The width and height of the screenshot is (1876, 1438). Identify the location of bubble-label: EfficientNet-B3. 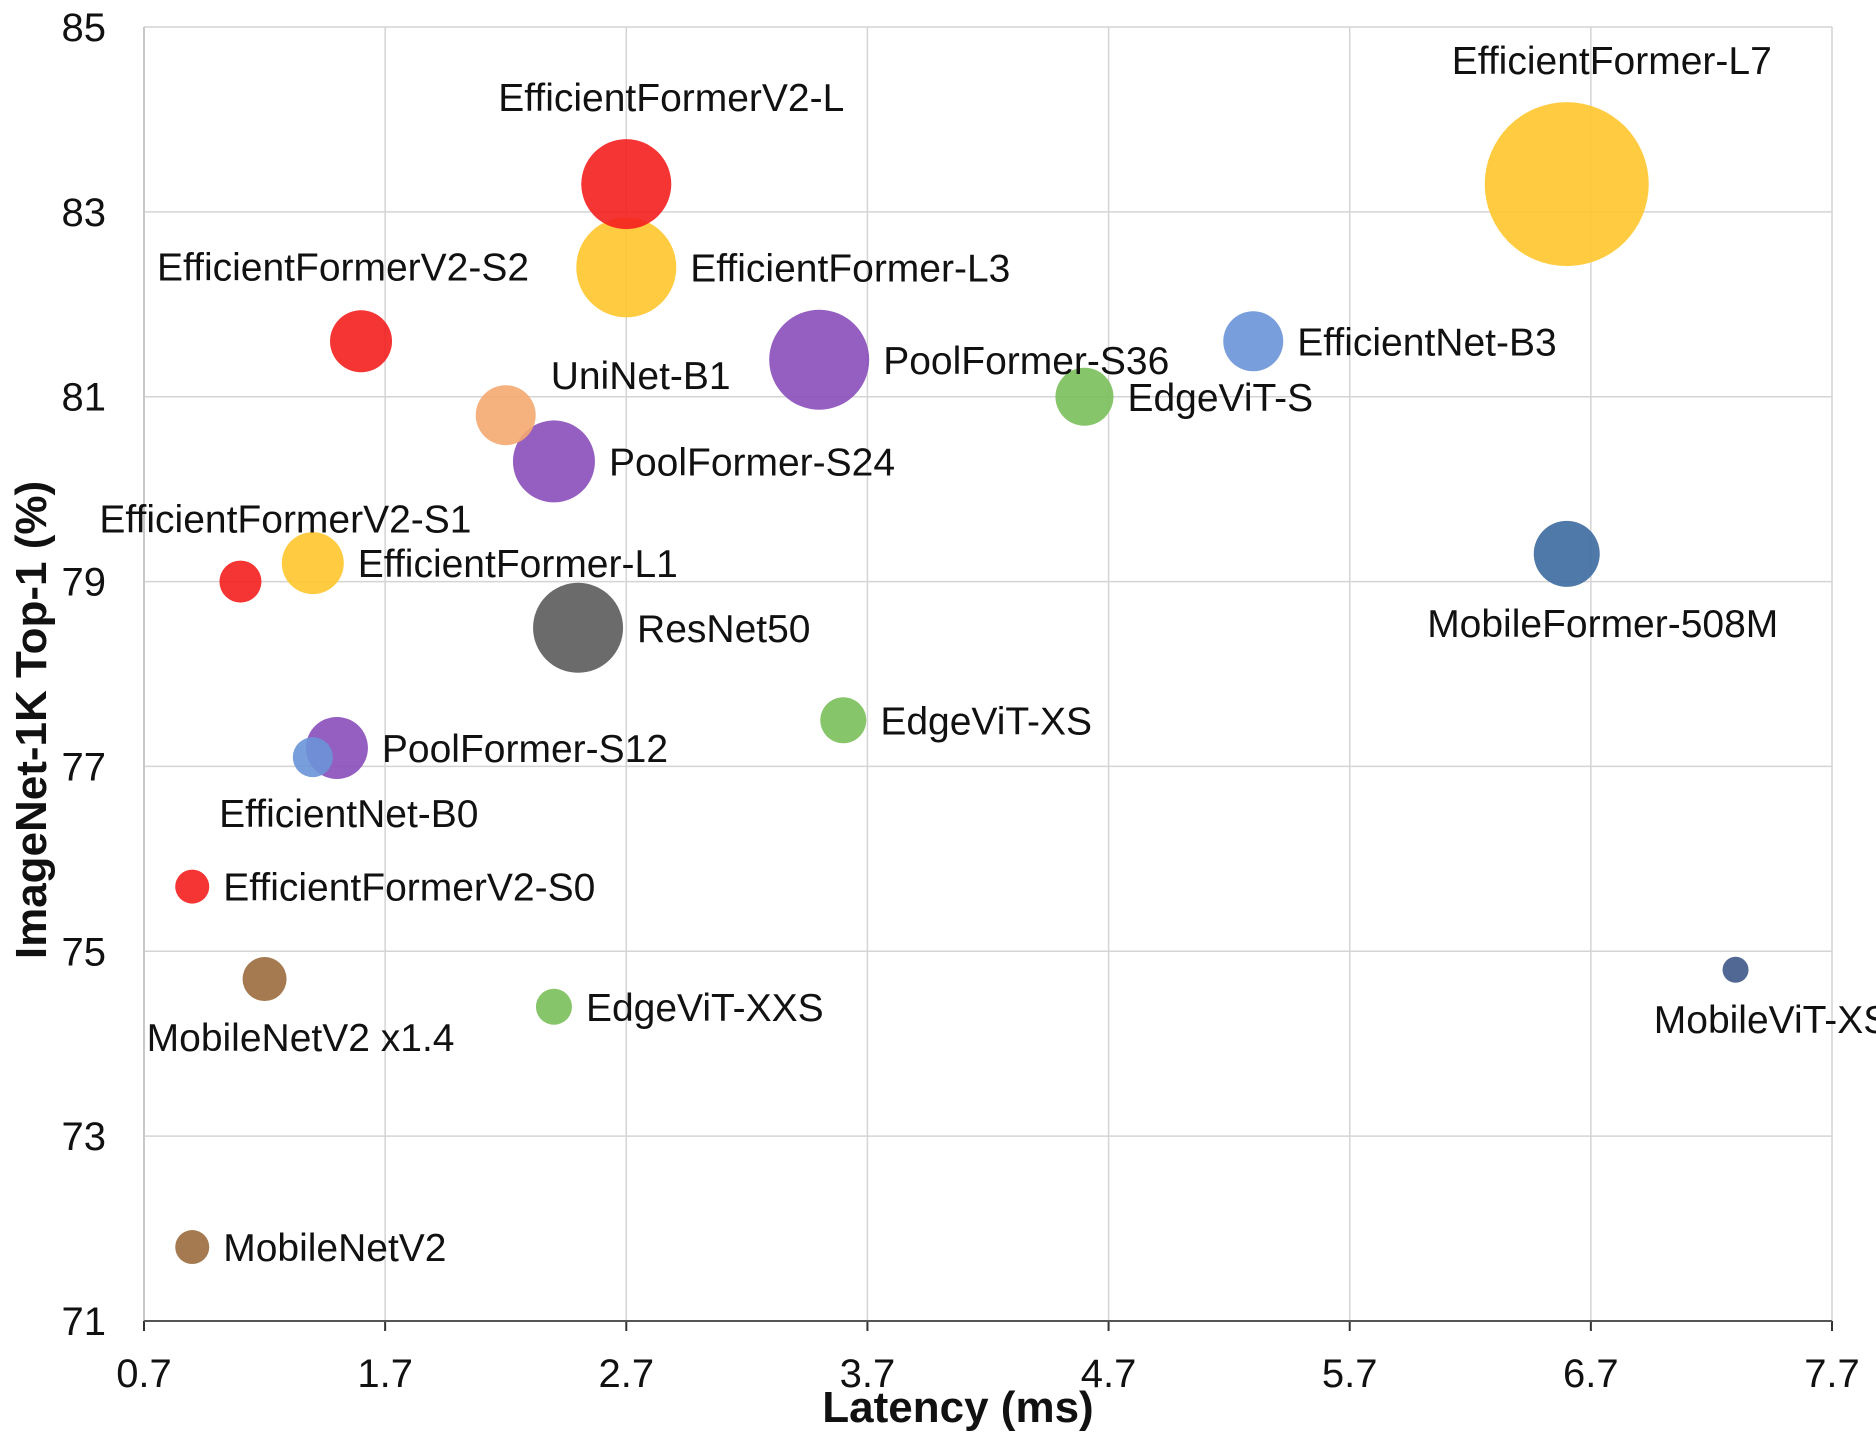
(1426, 342).